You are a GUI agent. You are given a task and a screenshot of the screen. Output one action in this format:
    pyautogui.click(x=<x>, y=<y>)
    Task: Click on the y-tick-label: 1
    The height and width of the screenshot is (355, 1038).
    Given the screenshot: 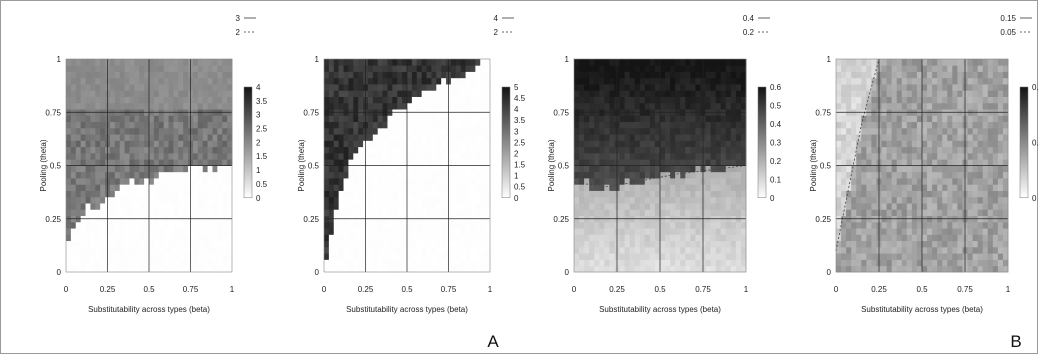 What is the action you would take?
    pyautogui.click(x=567, y=59)
    